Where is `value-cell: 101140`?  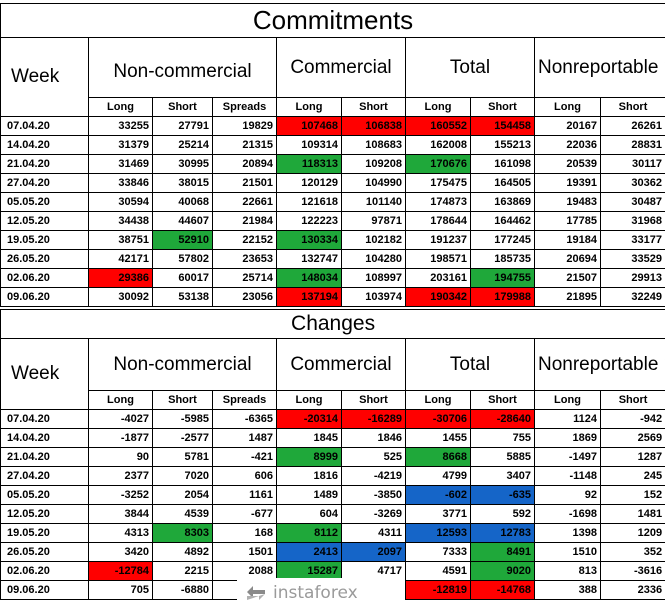
value-cell: 101140 is located at coordinates (373, 202).